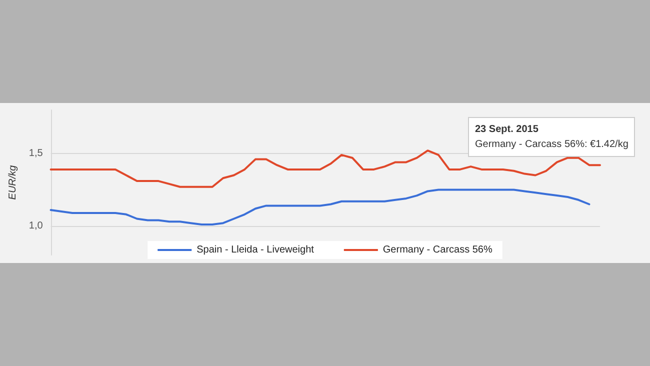 The height and width of the screenshot is (366, 650). What do you see at coordinates (13, 182) in the screenshot?
I see `y-axis-title: EUR/kg` at bounding box center [13, 182].